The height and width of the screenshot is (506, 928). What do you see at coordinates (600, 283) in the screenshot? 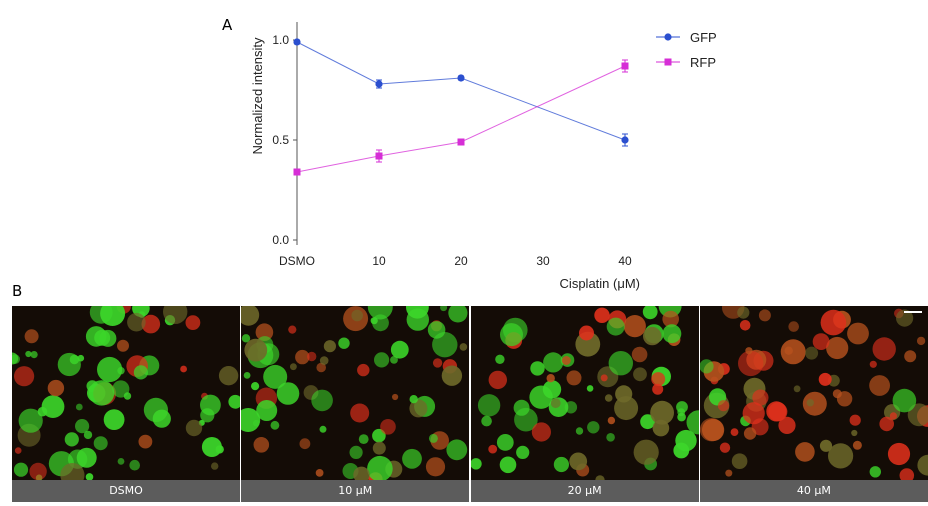
I see `x-axis-title: Cisplatin (μM)` at bounding box center [600, 283].